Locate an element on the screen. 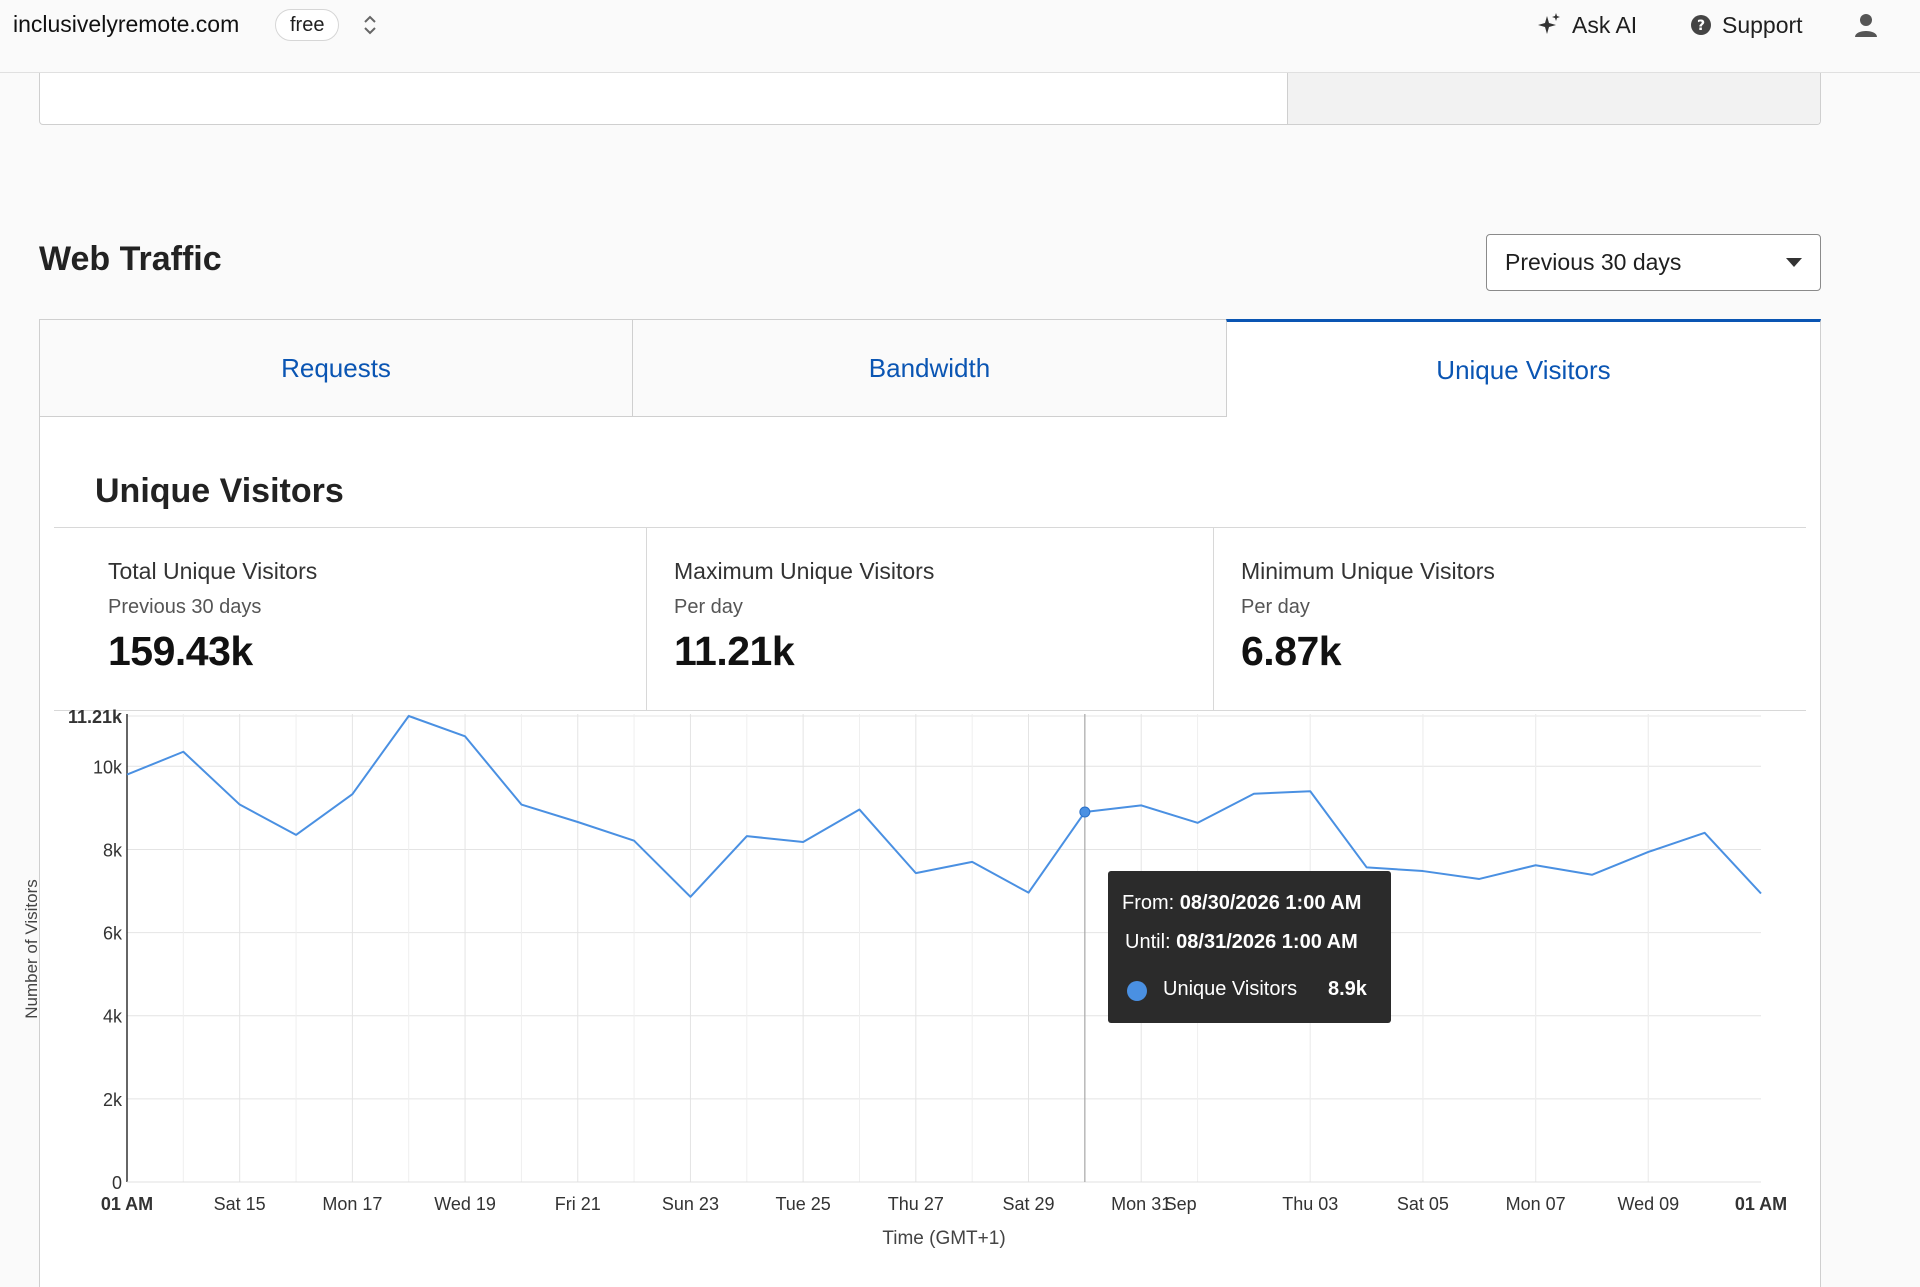 This screenshot has width=1920, height=1287. stat-sub: Previous 30 days is located at coordinates (185, 607).